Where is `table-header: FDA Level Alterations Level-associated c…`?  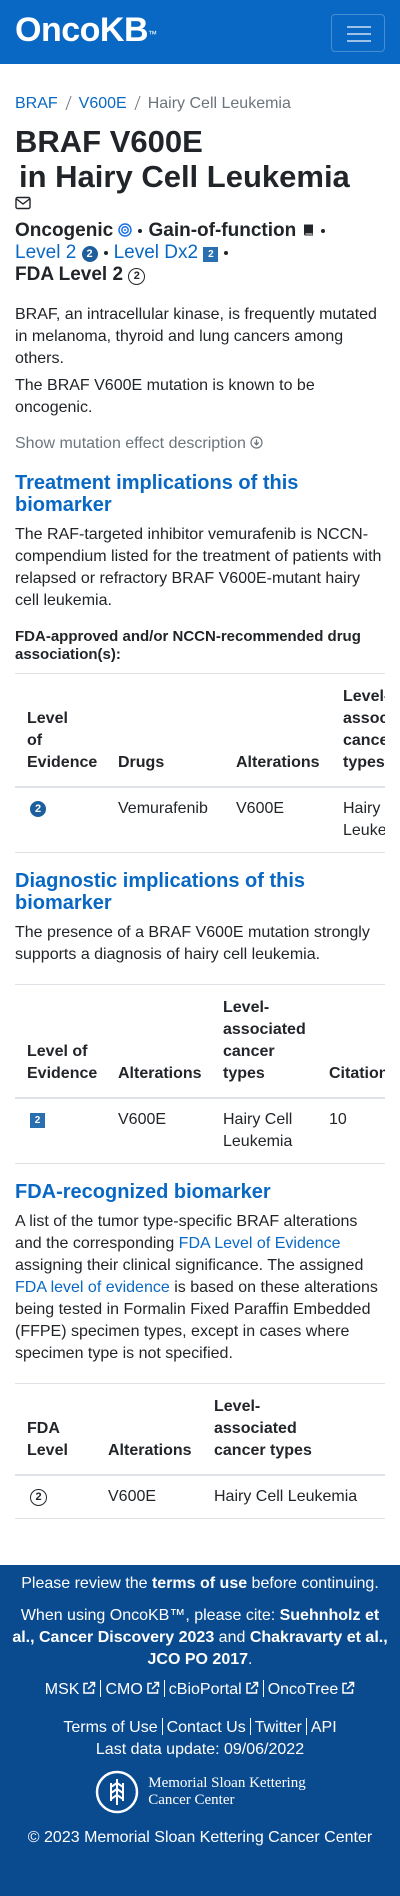 table-header: FDA Level Alterations Level-associated c… is located at coordinates (200, 1429).